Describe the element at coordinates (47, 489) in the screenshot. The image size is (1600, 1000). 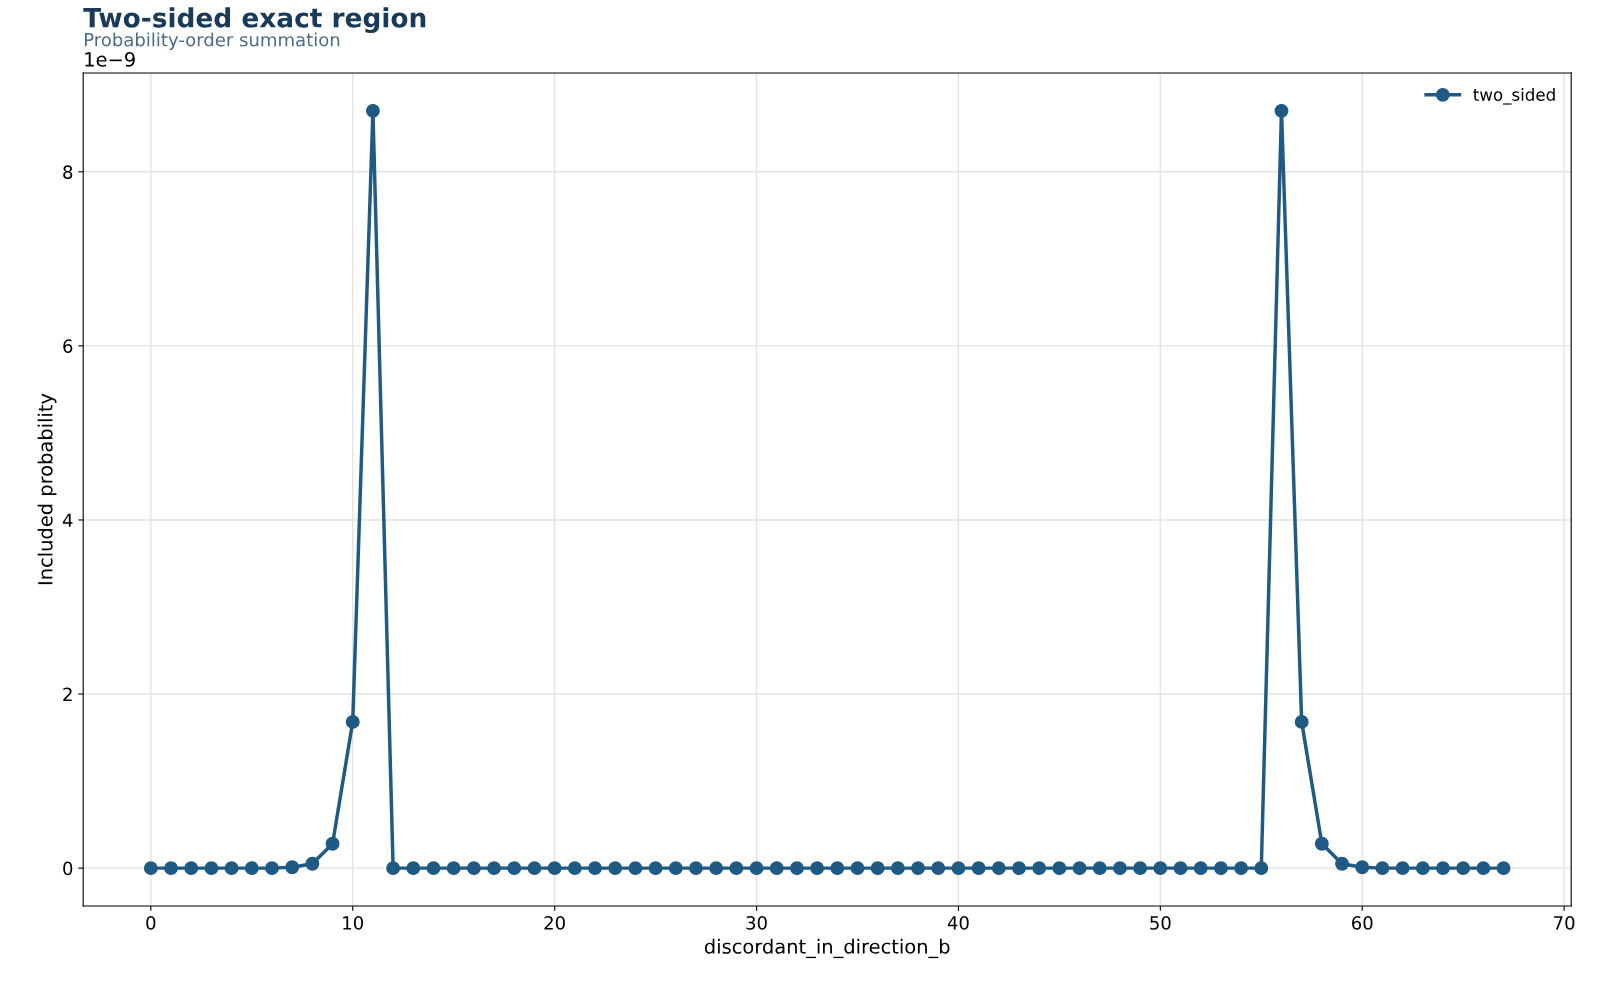
I see `y-axis-title: Included probability` at that location.